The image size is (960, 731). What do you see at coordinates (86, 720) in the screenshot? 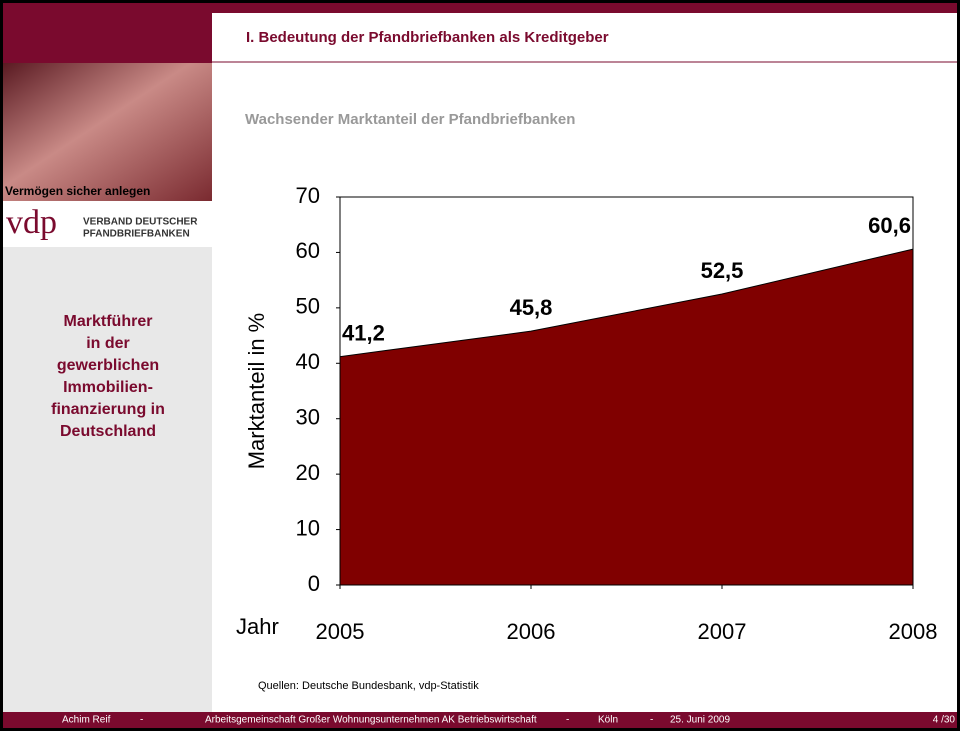
I see `footer-item: Achim Reif` at bounding box center [86, 720].